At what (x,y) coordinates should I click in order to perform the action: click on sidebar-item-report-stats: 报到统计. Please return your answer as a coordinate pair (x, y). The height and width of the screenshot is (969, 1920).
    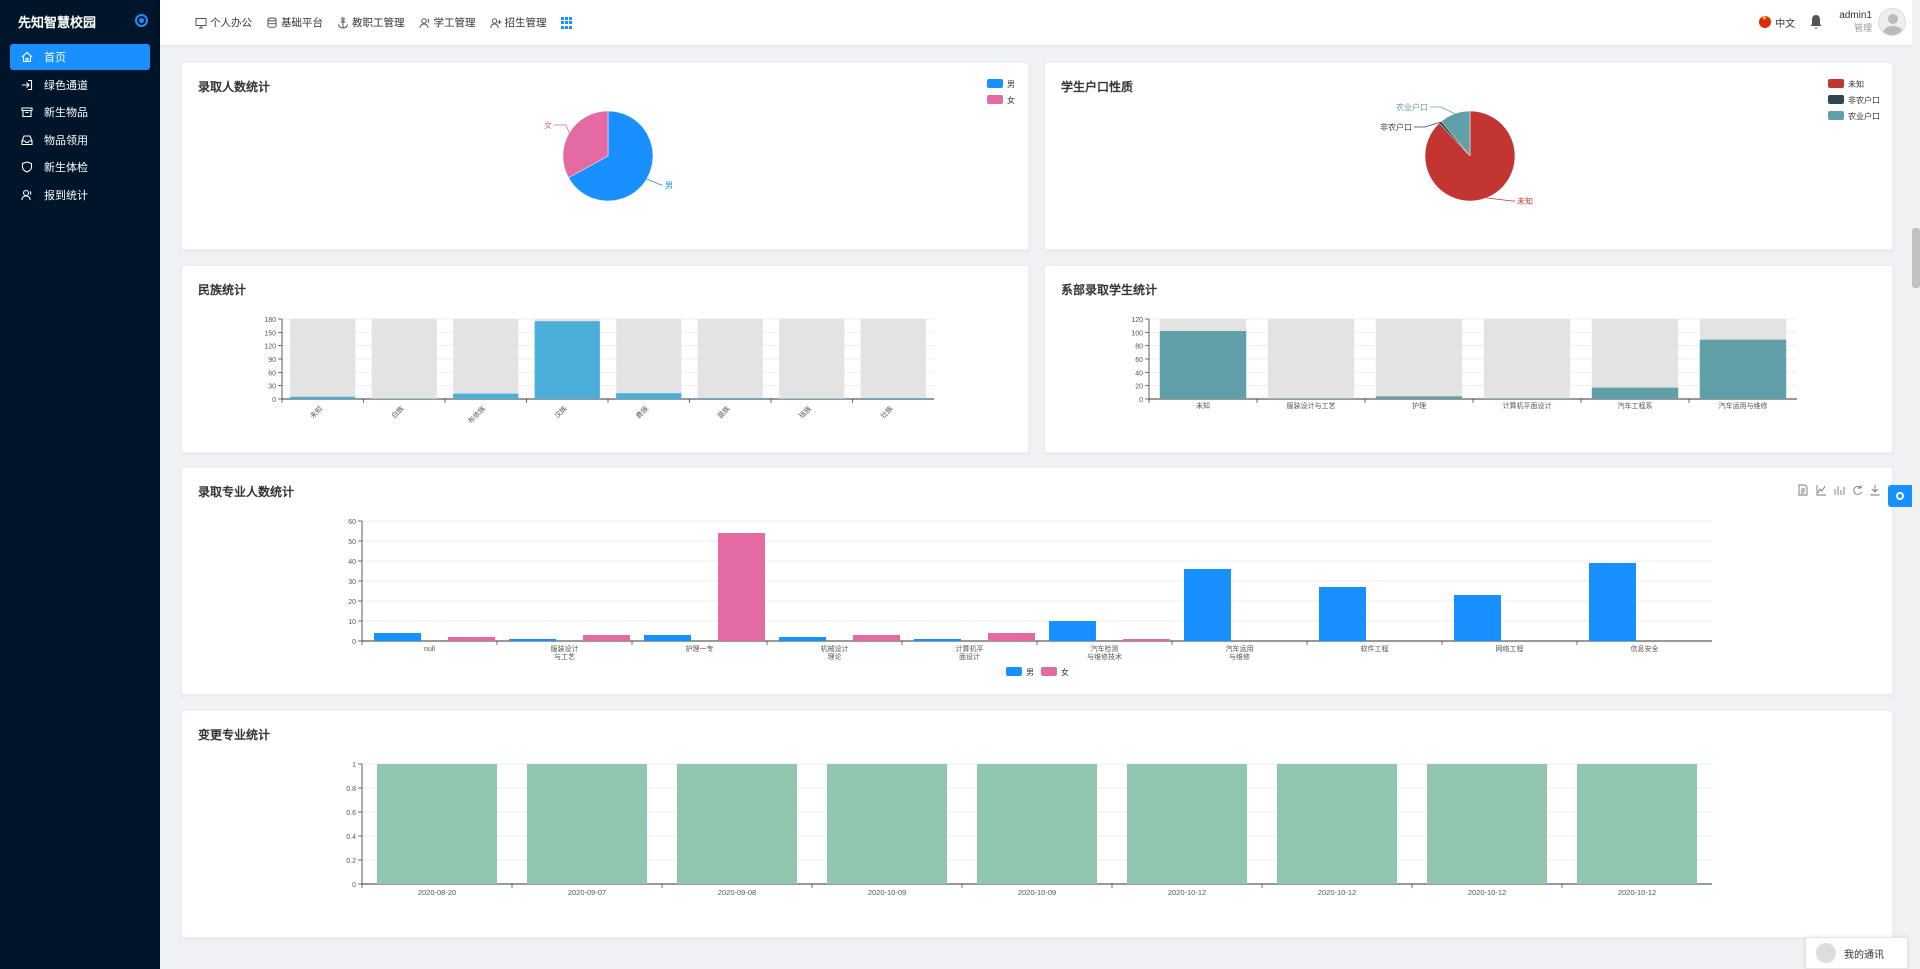
    Looking at the image, I should click on (80, 195).